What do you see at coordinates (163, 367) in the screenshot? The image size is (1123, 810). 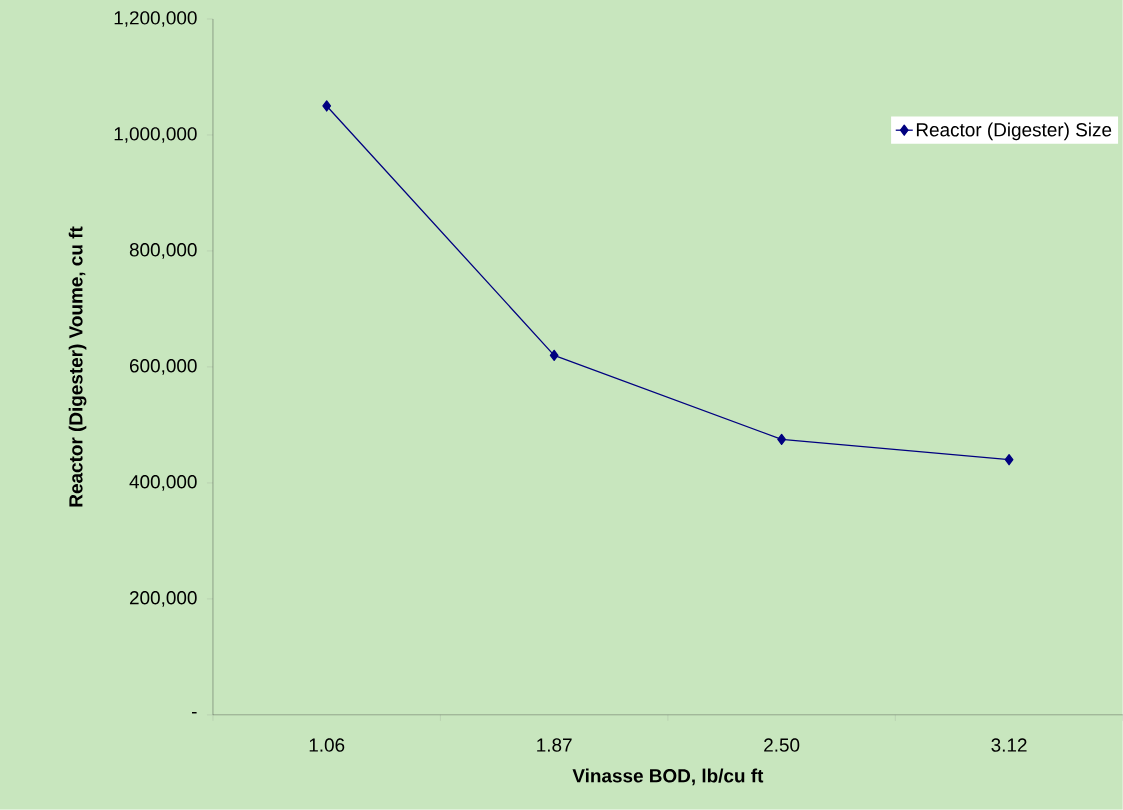 I see `y-tick-label: 600,000` at bounding box center [163, 367].